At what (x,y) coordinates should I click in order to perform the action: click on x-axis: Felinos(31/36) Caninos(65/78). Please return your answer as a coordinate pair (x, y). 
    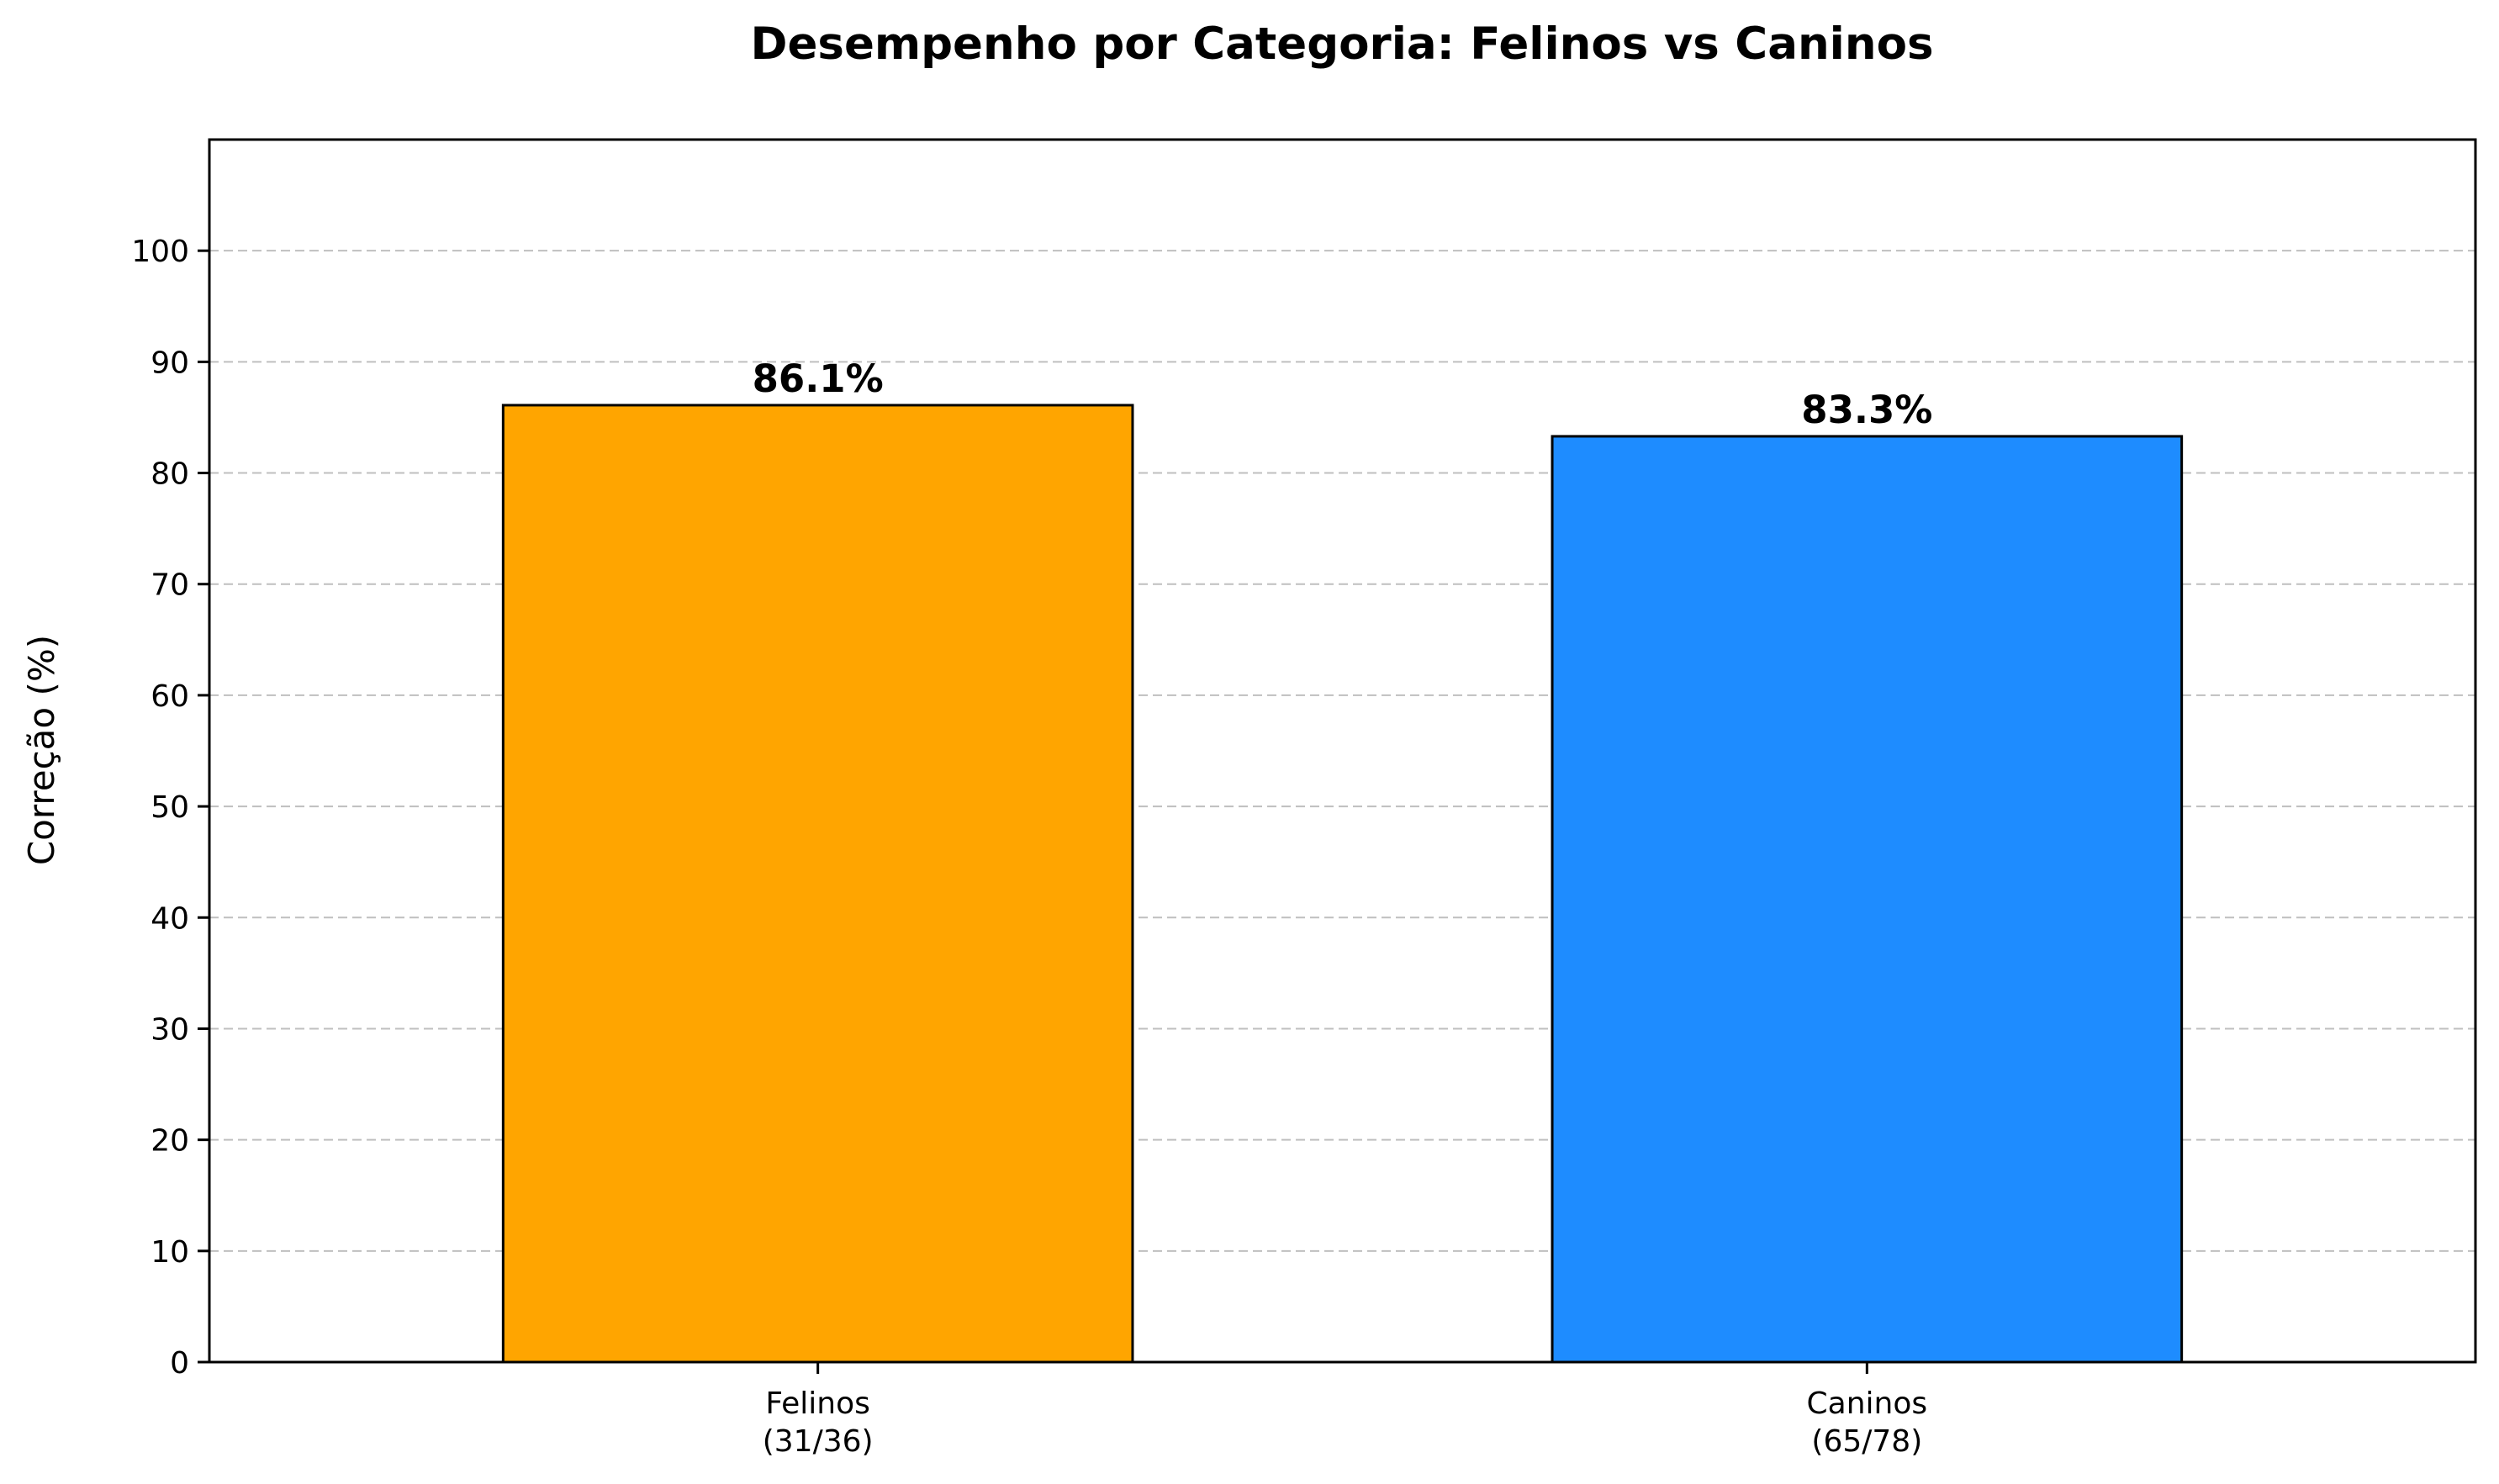
    Looking at the image, I should click on (1345, 1410).